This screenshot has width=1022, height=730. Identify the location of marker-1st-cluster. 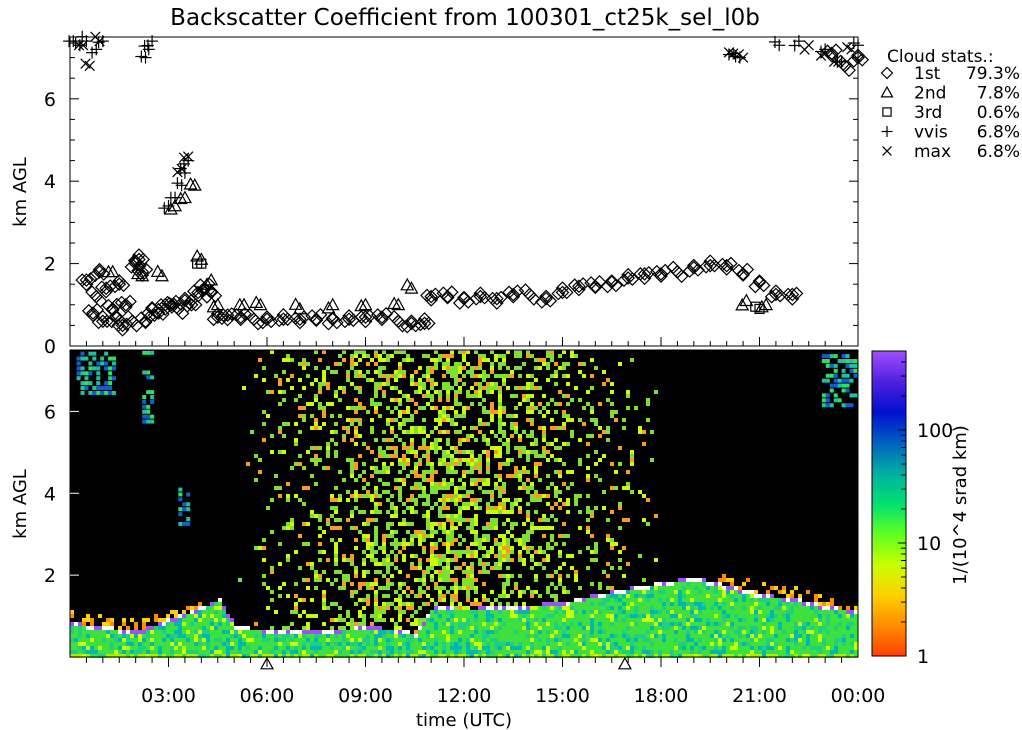
(731, 263).